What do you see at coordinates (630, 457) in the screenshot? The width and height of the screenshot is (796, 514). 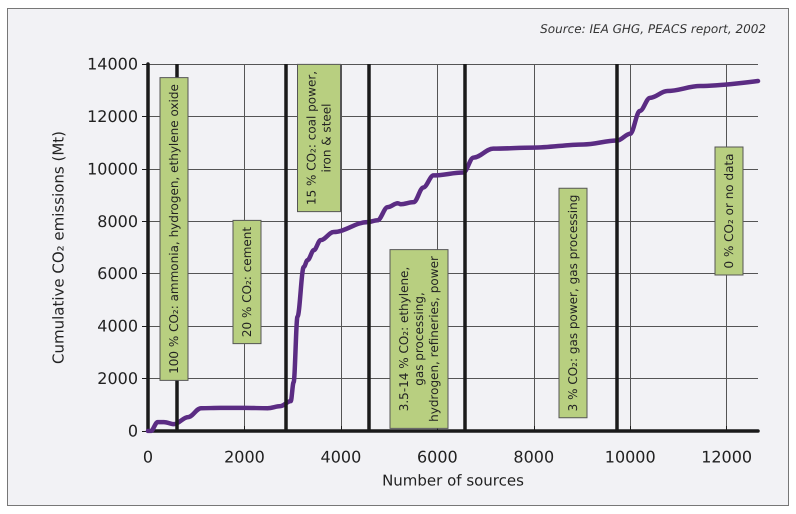 I see `x-tick-label: 10000` at bounding box center [630, 457].